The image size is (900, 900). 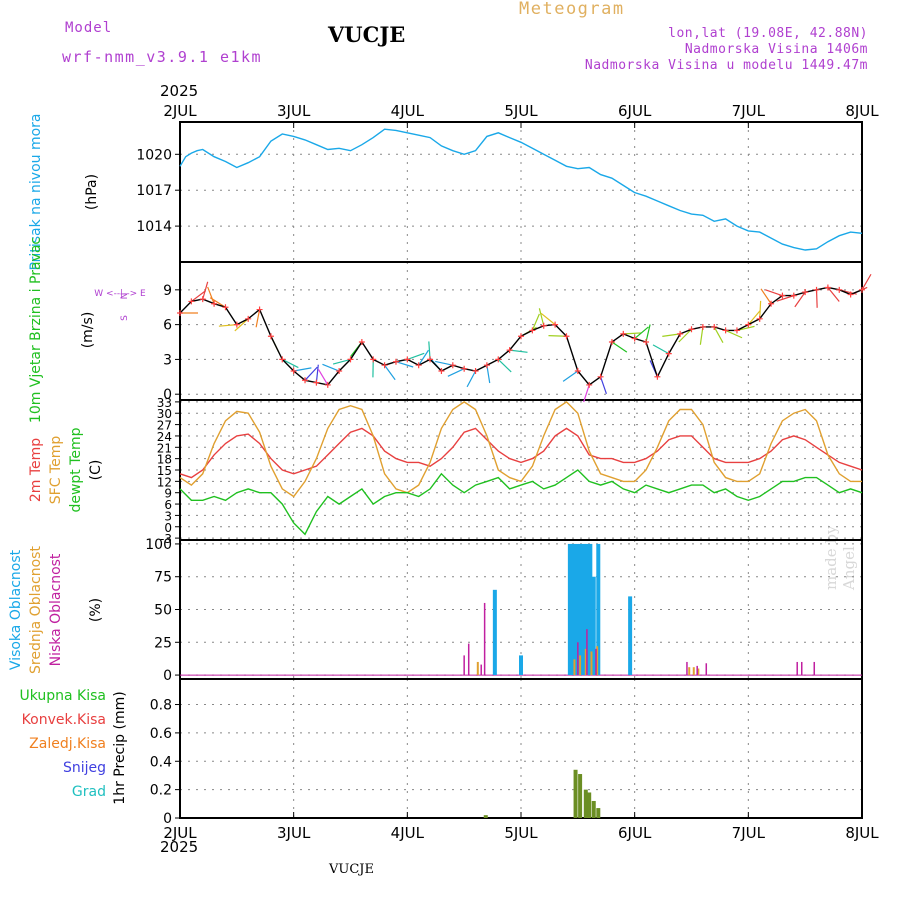 What do you see at coordinates (154, 155) in the screenshot?
I see `y-tick-label: 1020` at bounding box center [154, 155].